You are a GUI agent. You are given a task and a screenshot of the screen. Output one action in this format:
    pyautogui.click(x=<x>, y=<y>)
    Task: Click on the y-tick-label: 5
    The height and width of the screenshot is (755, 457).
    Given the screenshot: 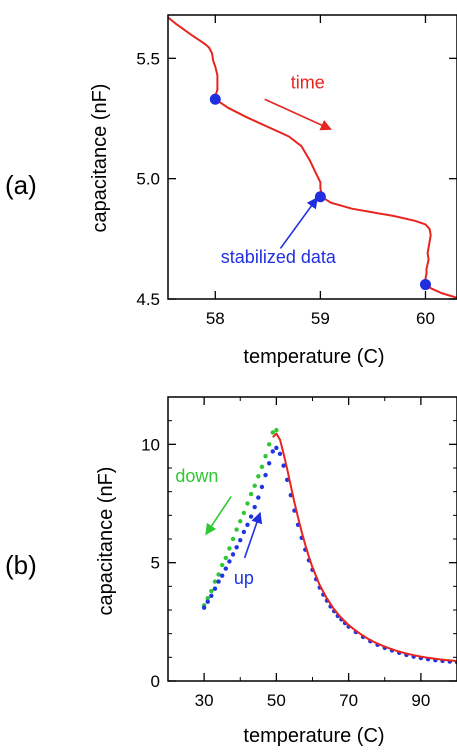 What is the action you would take?
    pyautogui.click(x=155, y=563)
    